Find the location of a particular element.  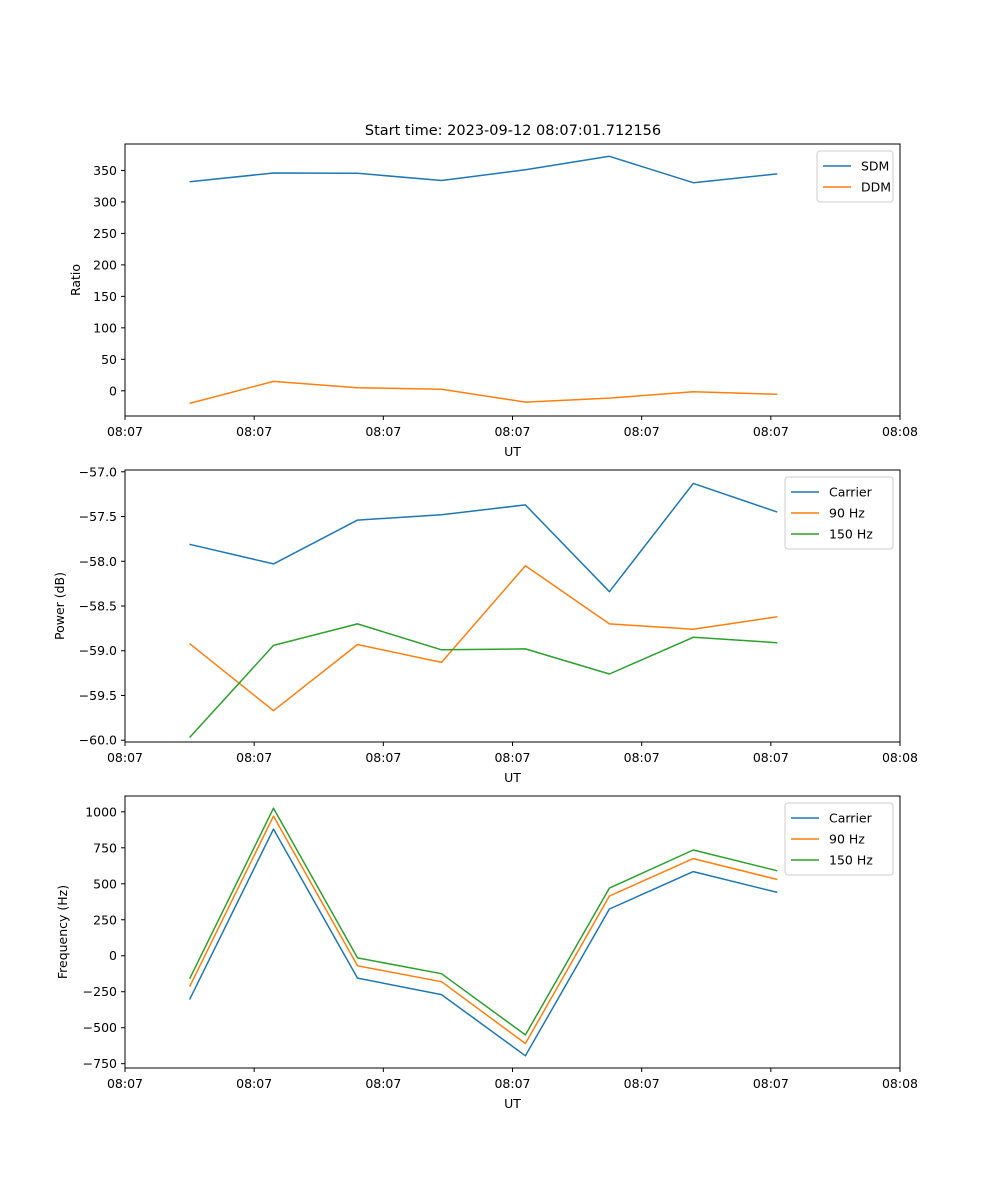

y-tick-label: 300 is located at coordinates (105, 201).